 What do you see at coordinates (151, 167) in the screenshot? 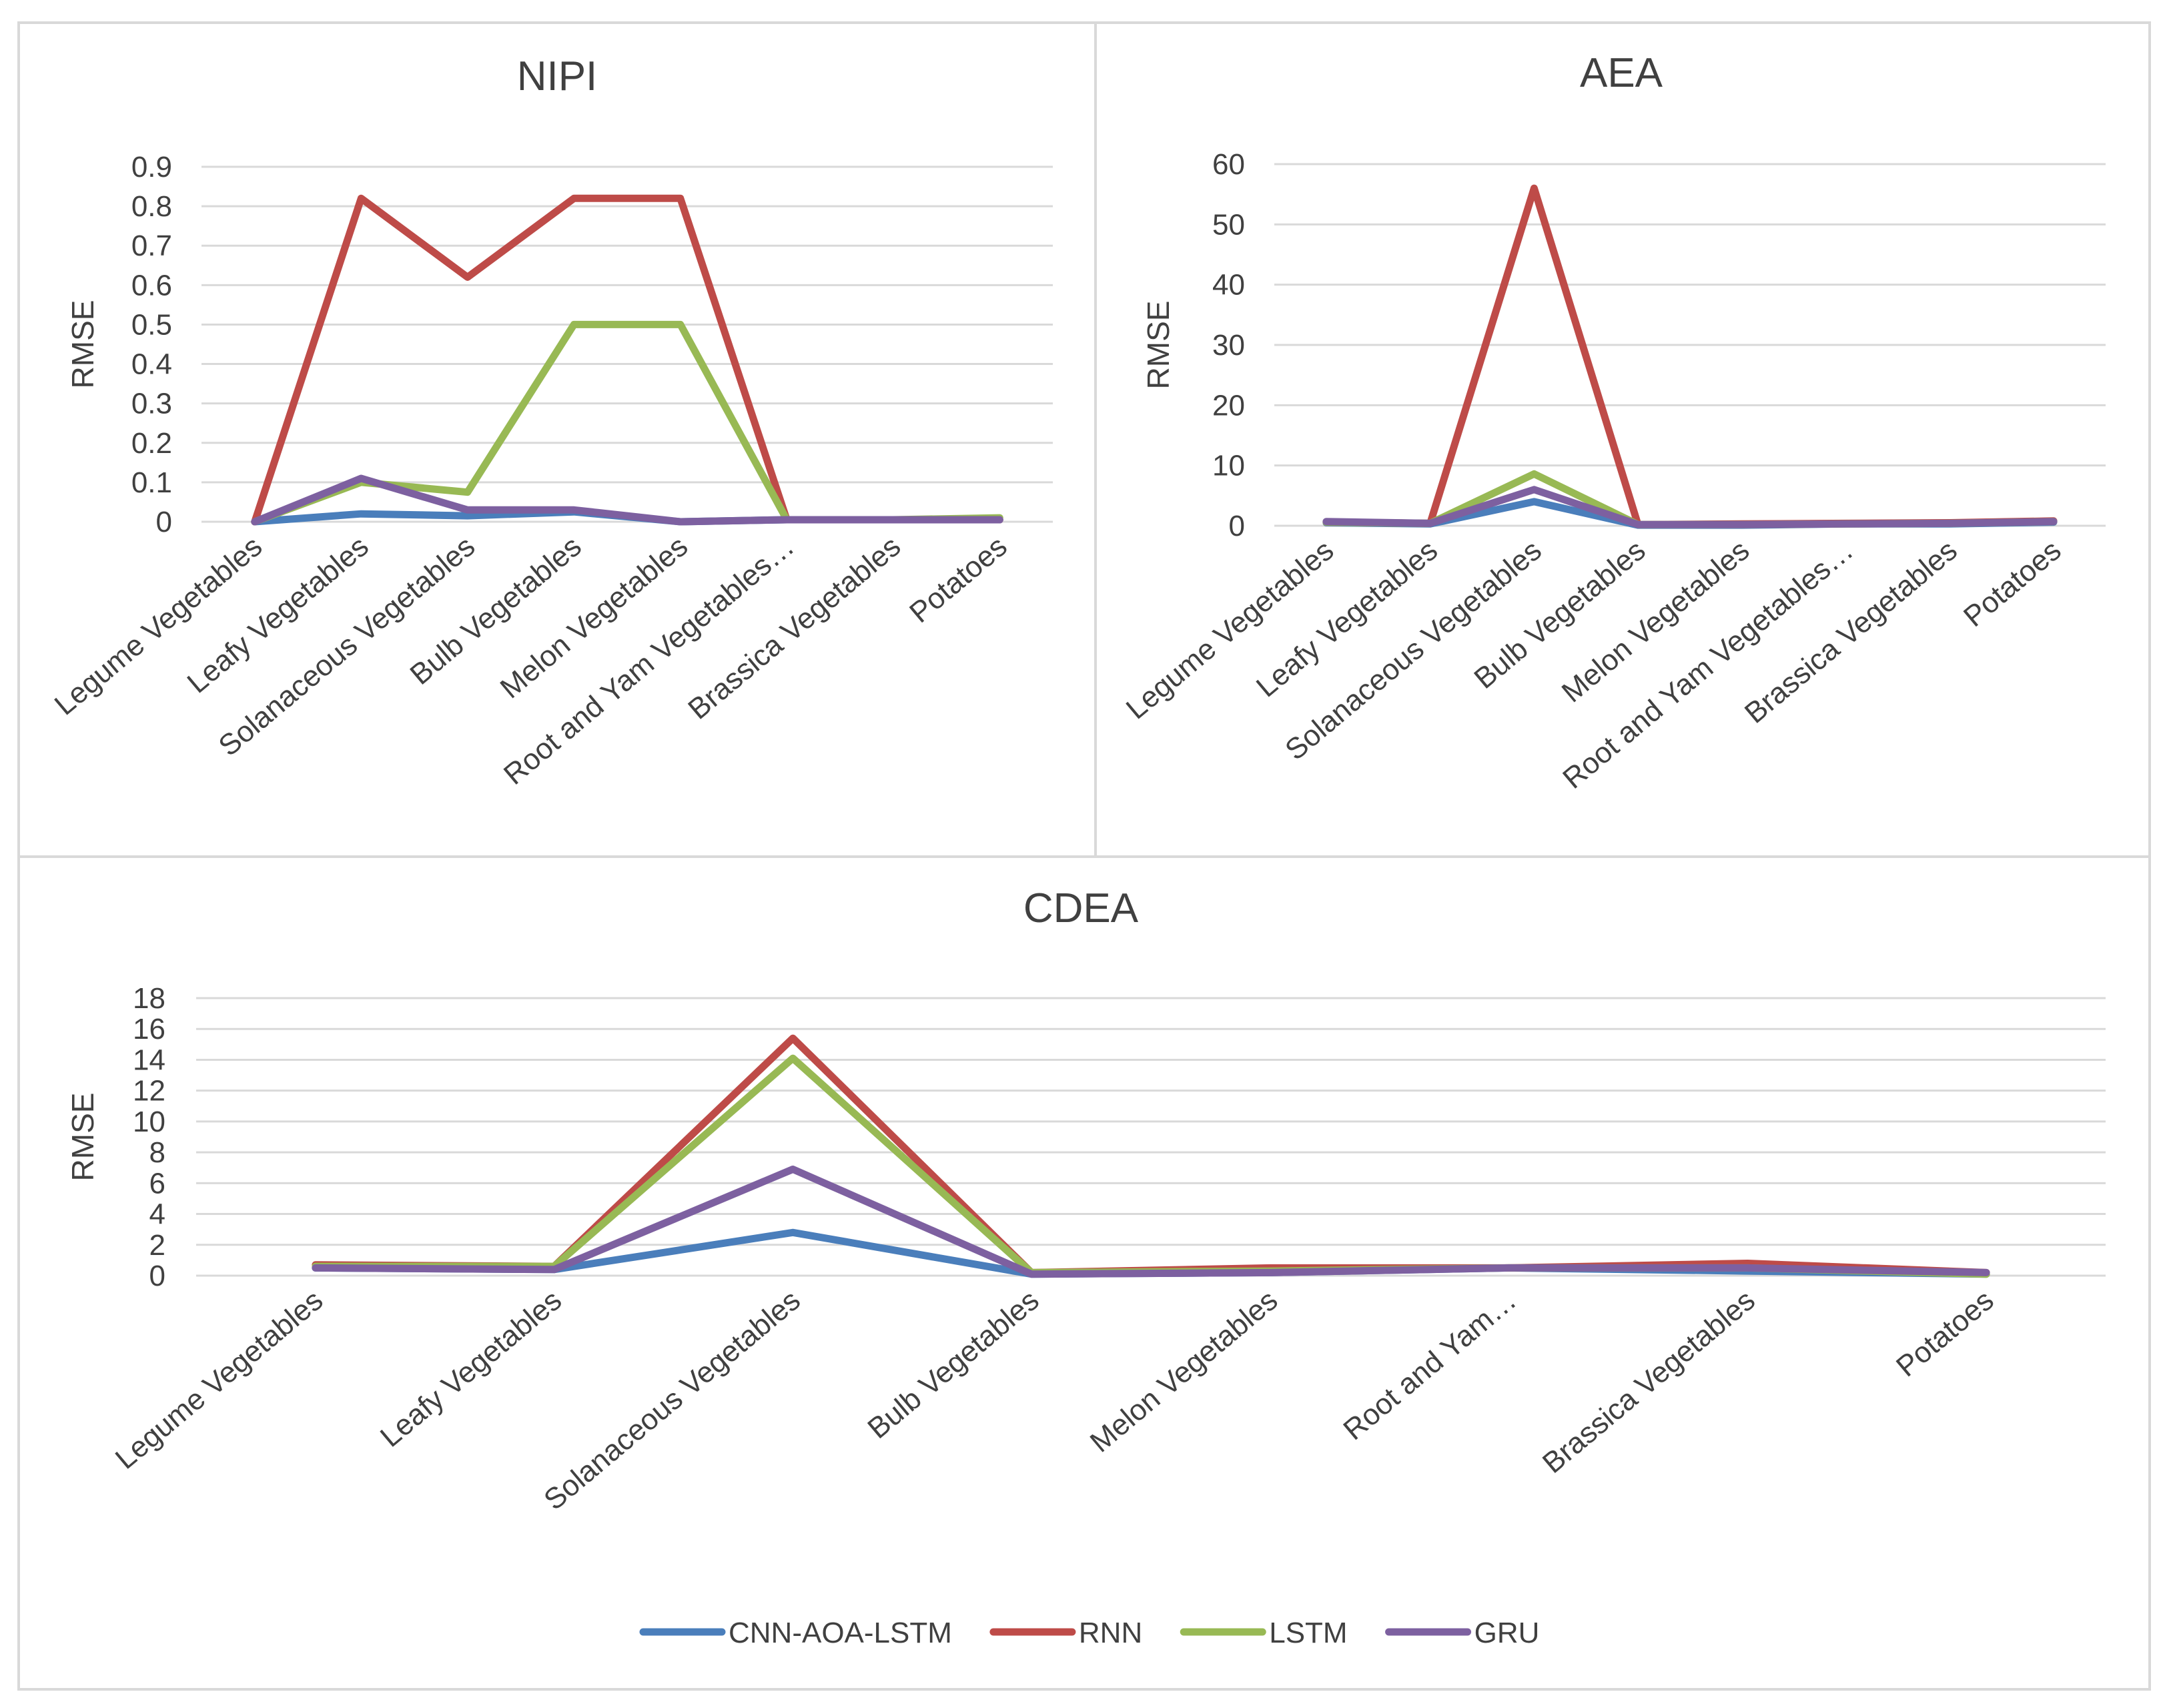
I see `y-tick-label: 0.9` at bounding box center [151, 167].